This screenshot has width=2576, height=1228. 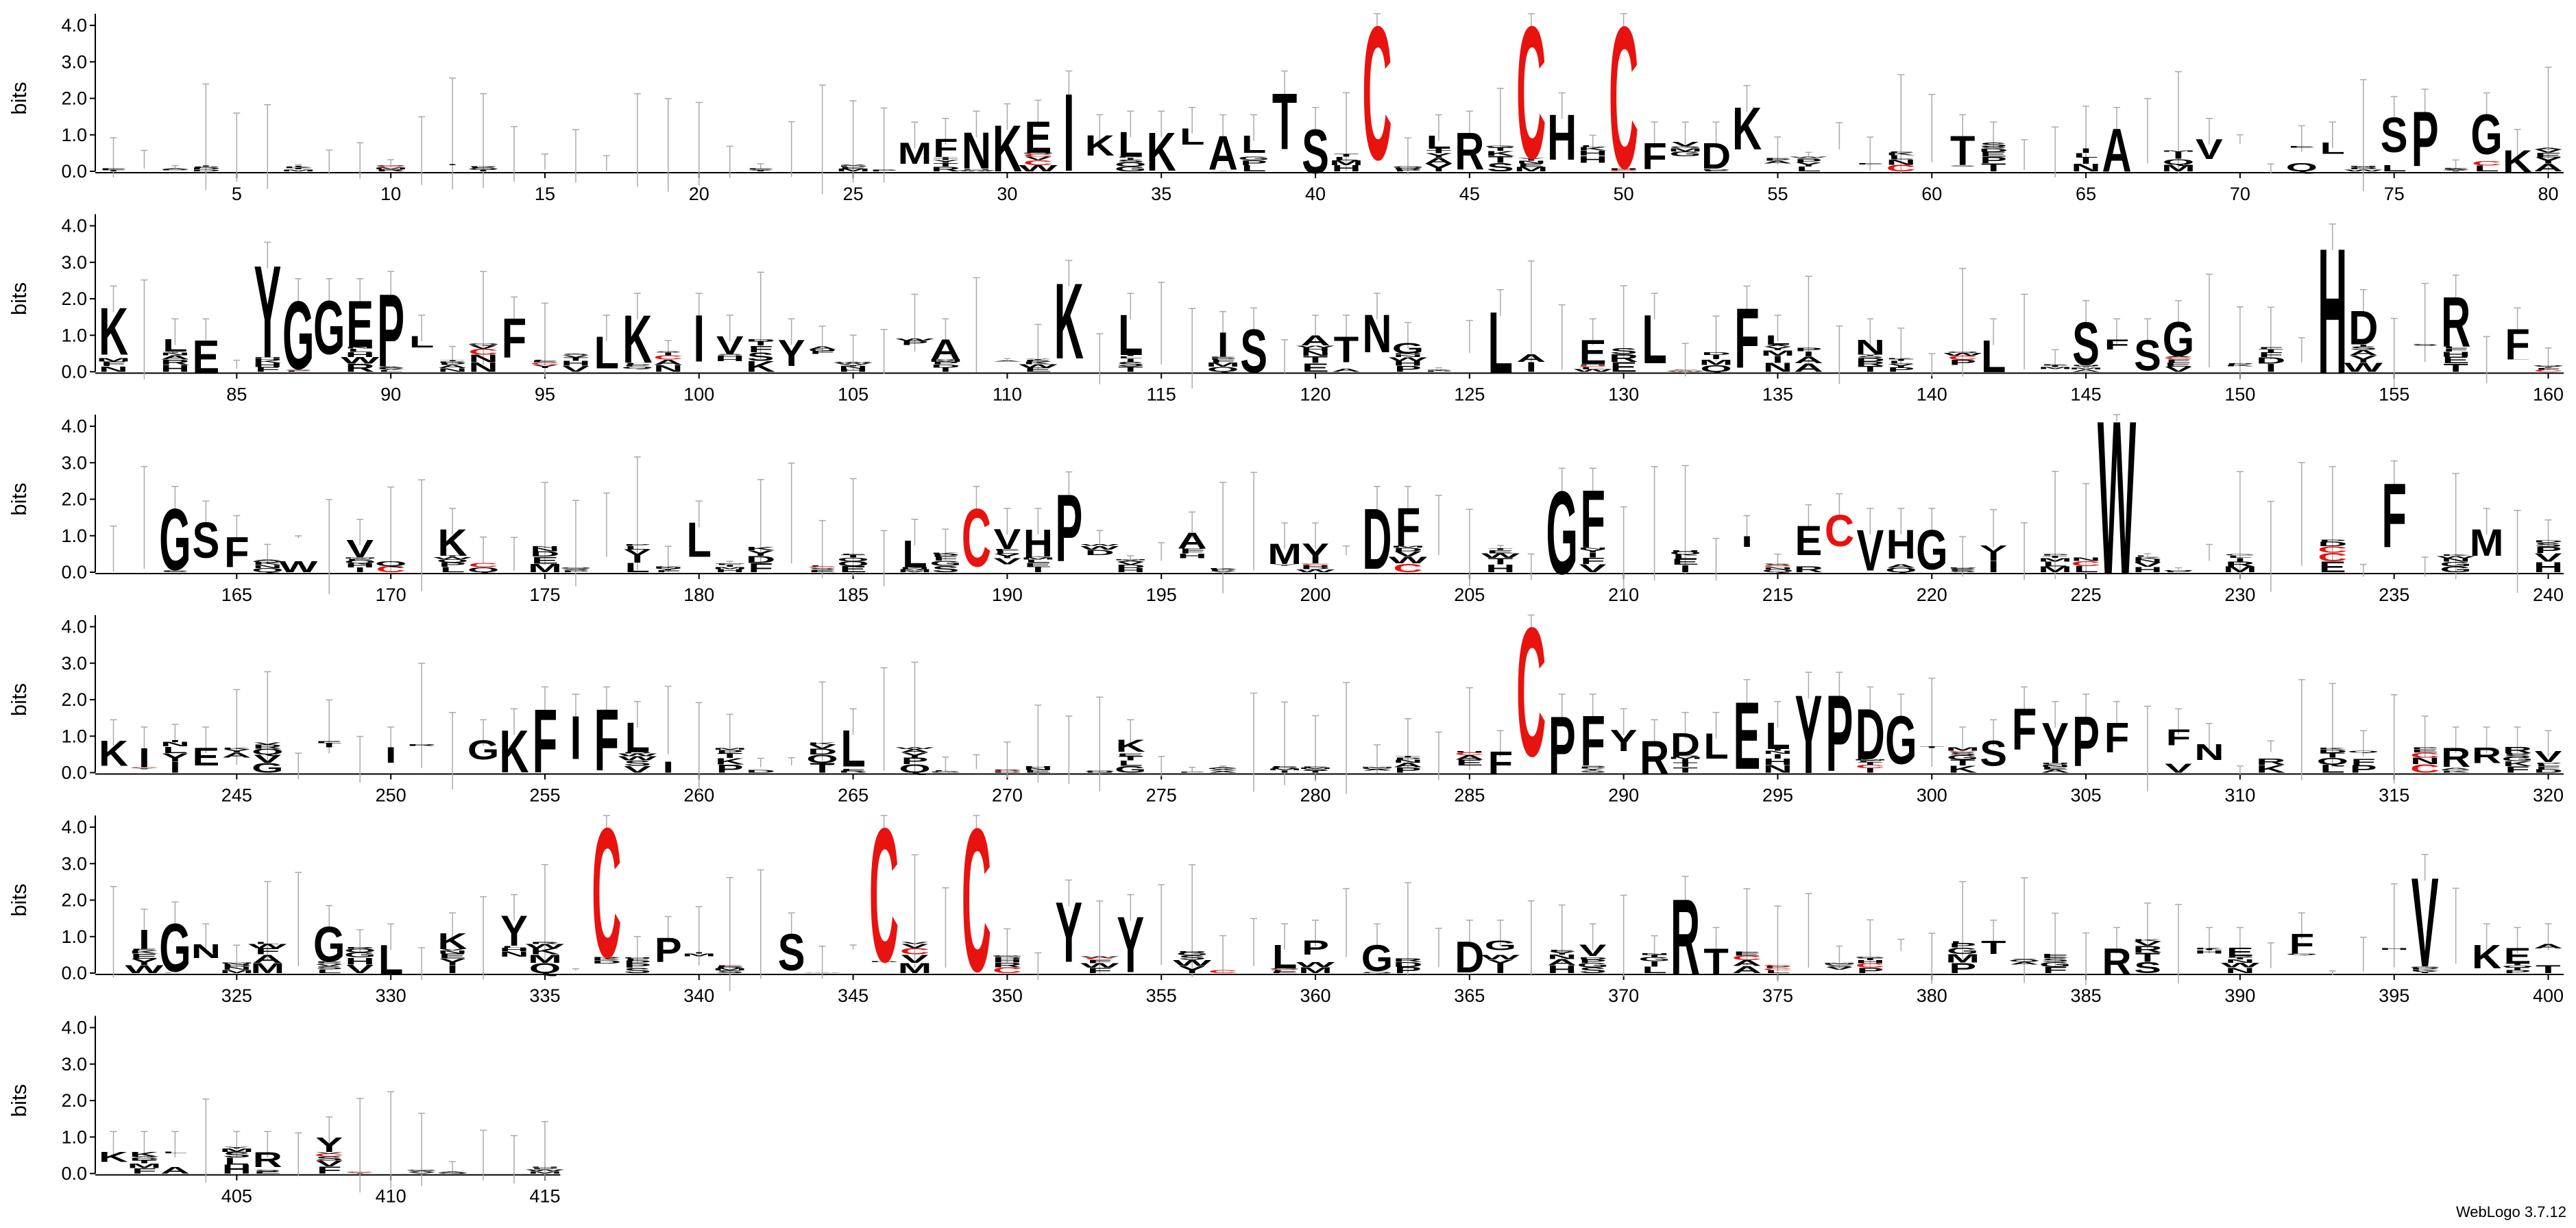 I want to click on consensus-residue-75: S, so click(x=2394, y=136).